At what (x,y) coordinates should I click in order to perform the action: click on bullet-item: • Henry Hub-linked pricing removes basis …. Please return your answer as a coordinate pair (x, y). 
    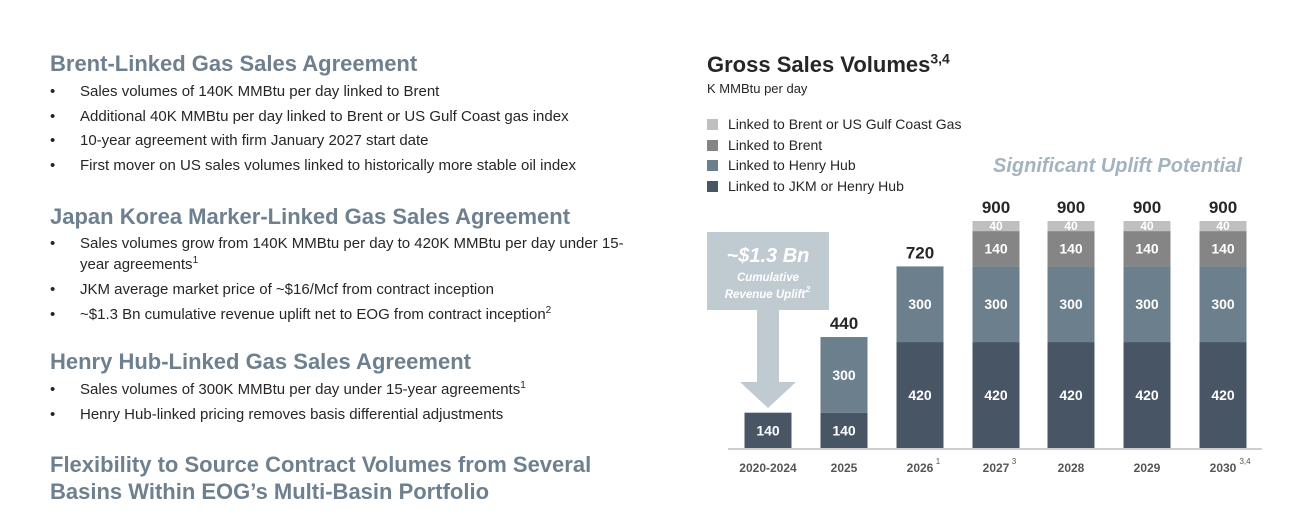
    Looking at the image, I should click on (277, 414).